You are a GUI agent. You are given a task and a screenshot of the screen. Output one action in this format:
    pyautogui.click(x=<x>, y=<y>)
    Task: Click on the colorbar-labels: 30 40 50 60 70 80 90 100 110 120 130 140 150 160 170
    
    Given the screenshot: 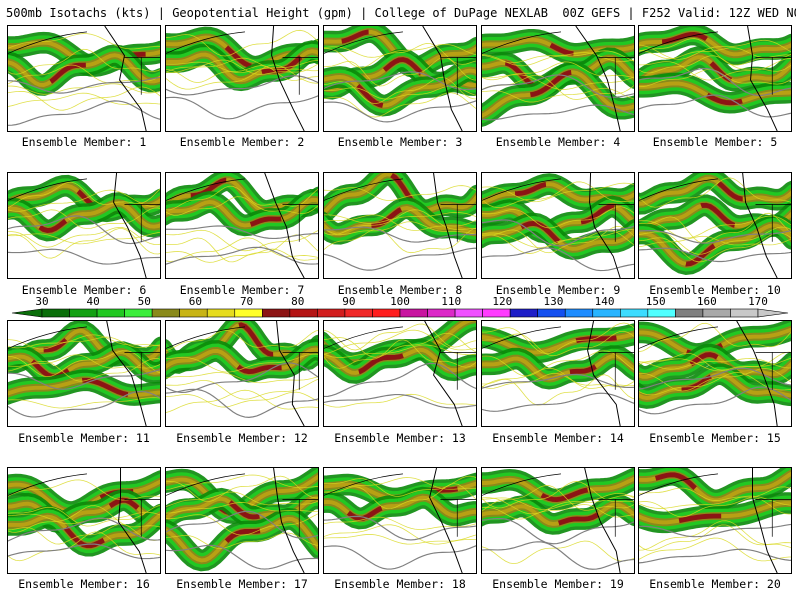 What is the action you would take?
    pyautogui.click(x=400, y=302)
    